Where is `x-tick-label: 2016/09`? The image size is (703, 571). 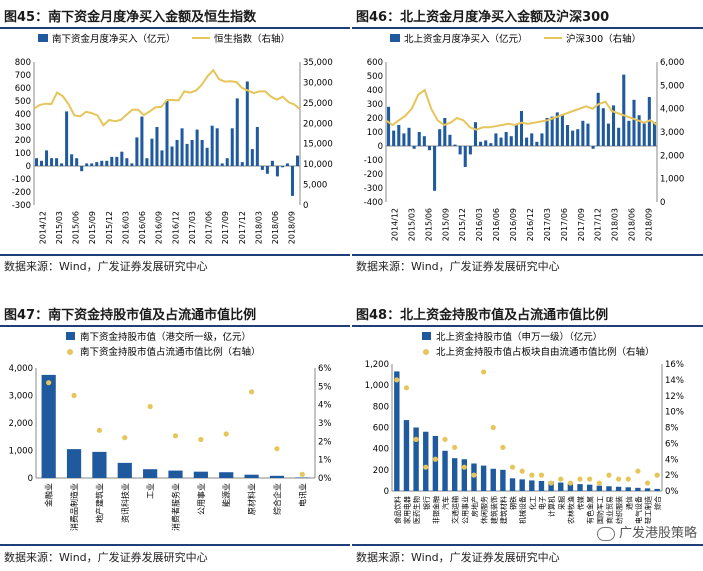
x-tick-label: 2016/09 is located at coordinates (513, 224).